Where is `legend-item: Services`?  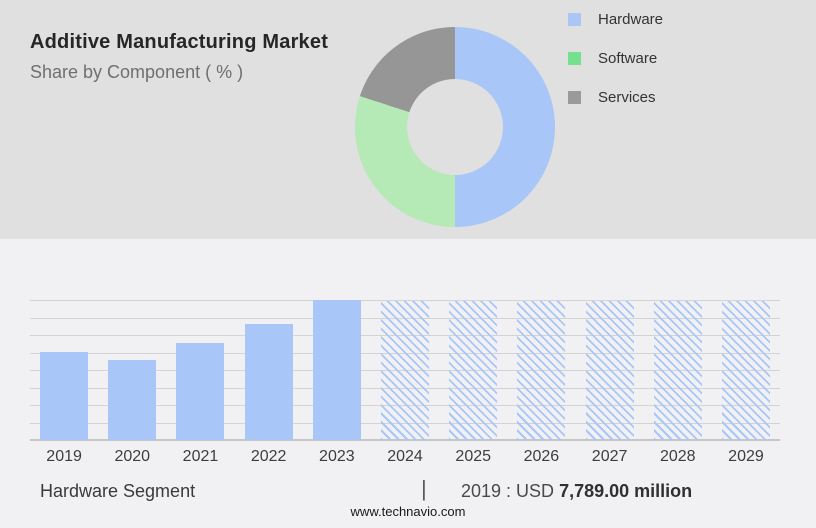 legend-item: Services is located at coordinates (615, 97).